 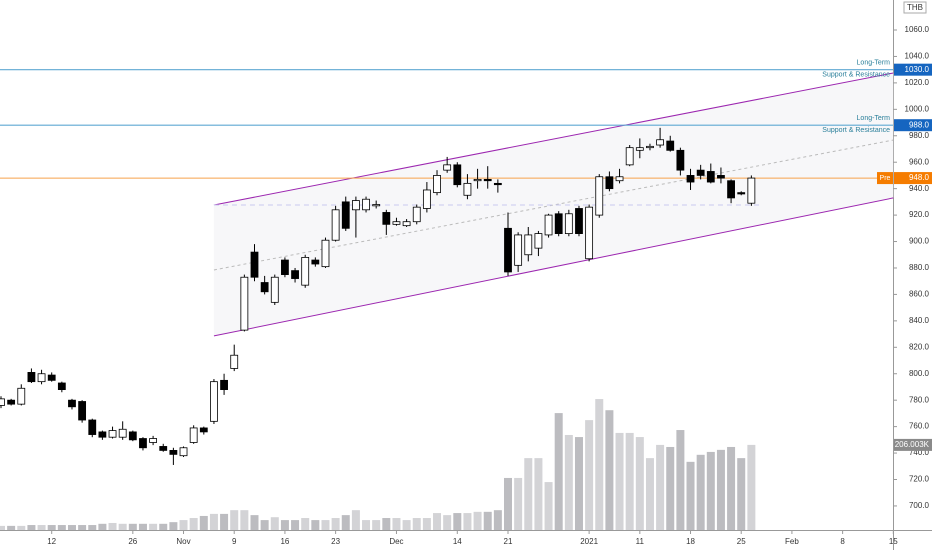 What do you see at coordinates (919, 135) in the screenshot?
I see `y-tick-label: 980.0` at bounding box center [919, 135].